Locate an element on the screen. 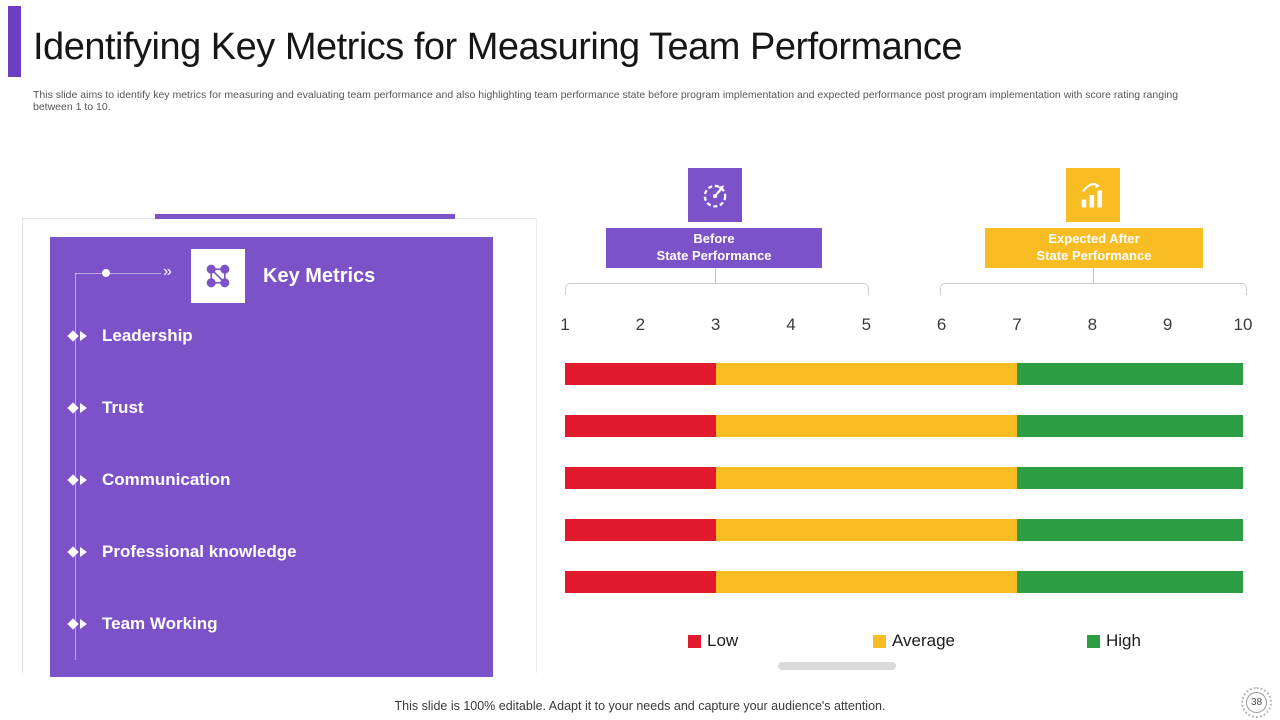 This screenshot has width=1280, height=720. before-state-label: Before State Performance is located at coordinates (714, 248).